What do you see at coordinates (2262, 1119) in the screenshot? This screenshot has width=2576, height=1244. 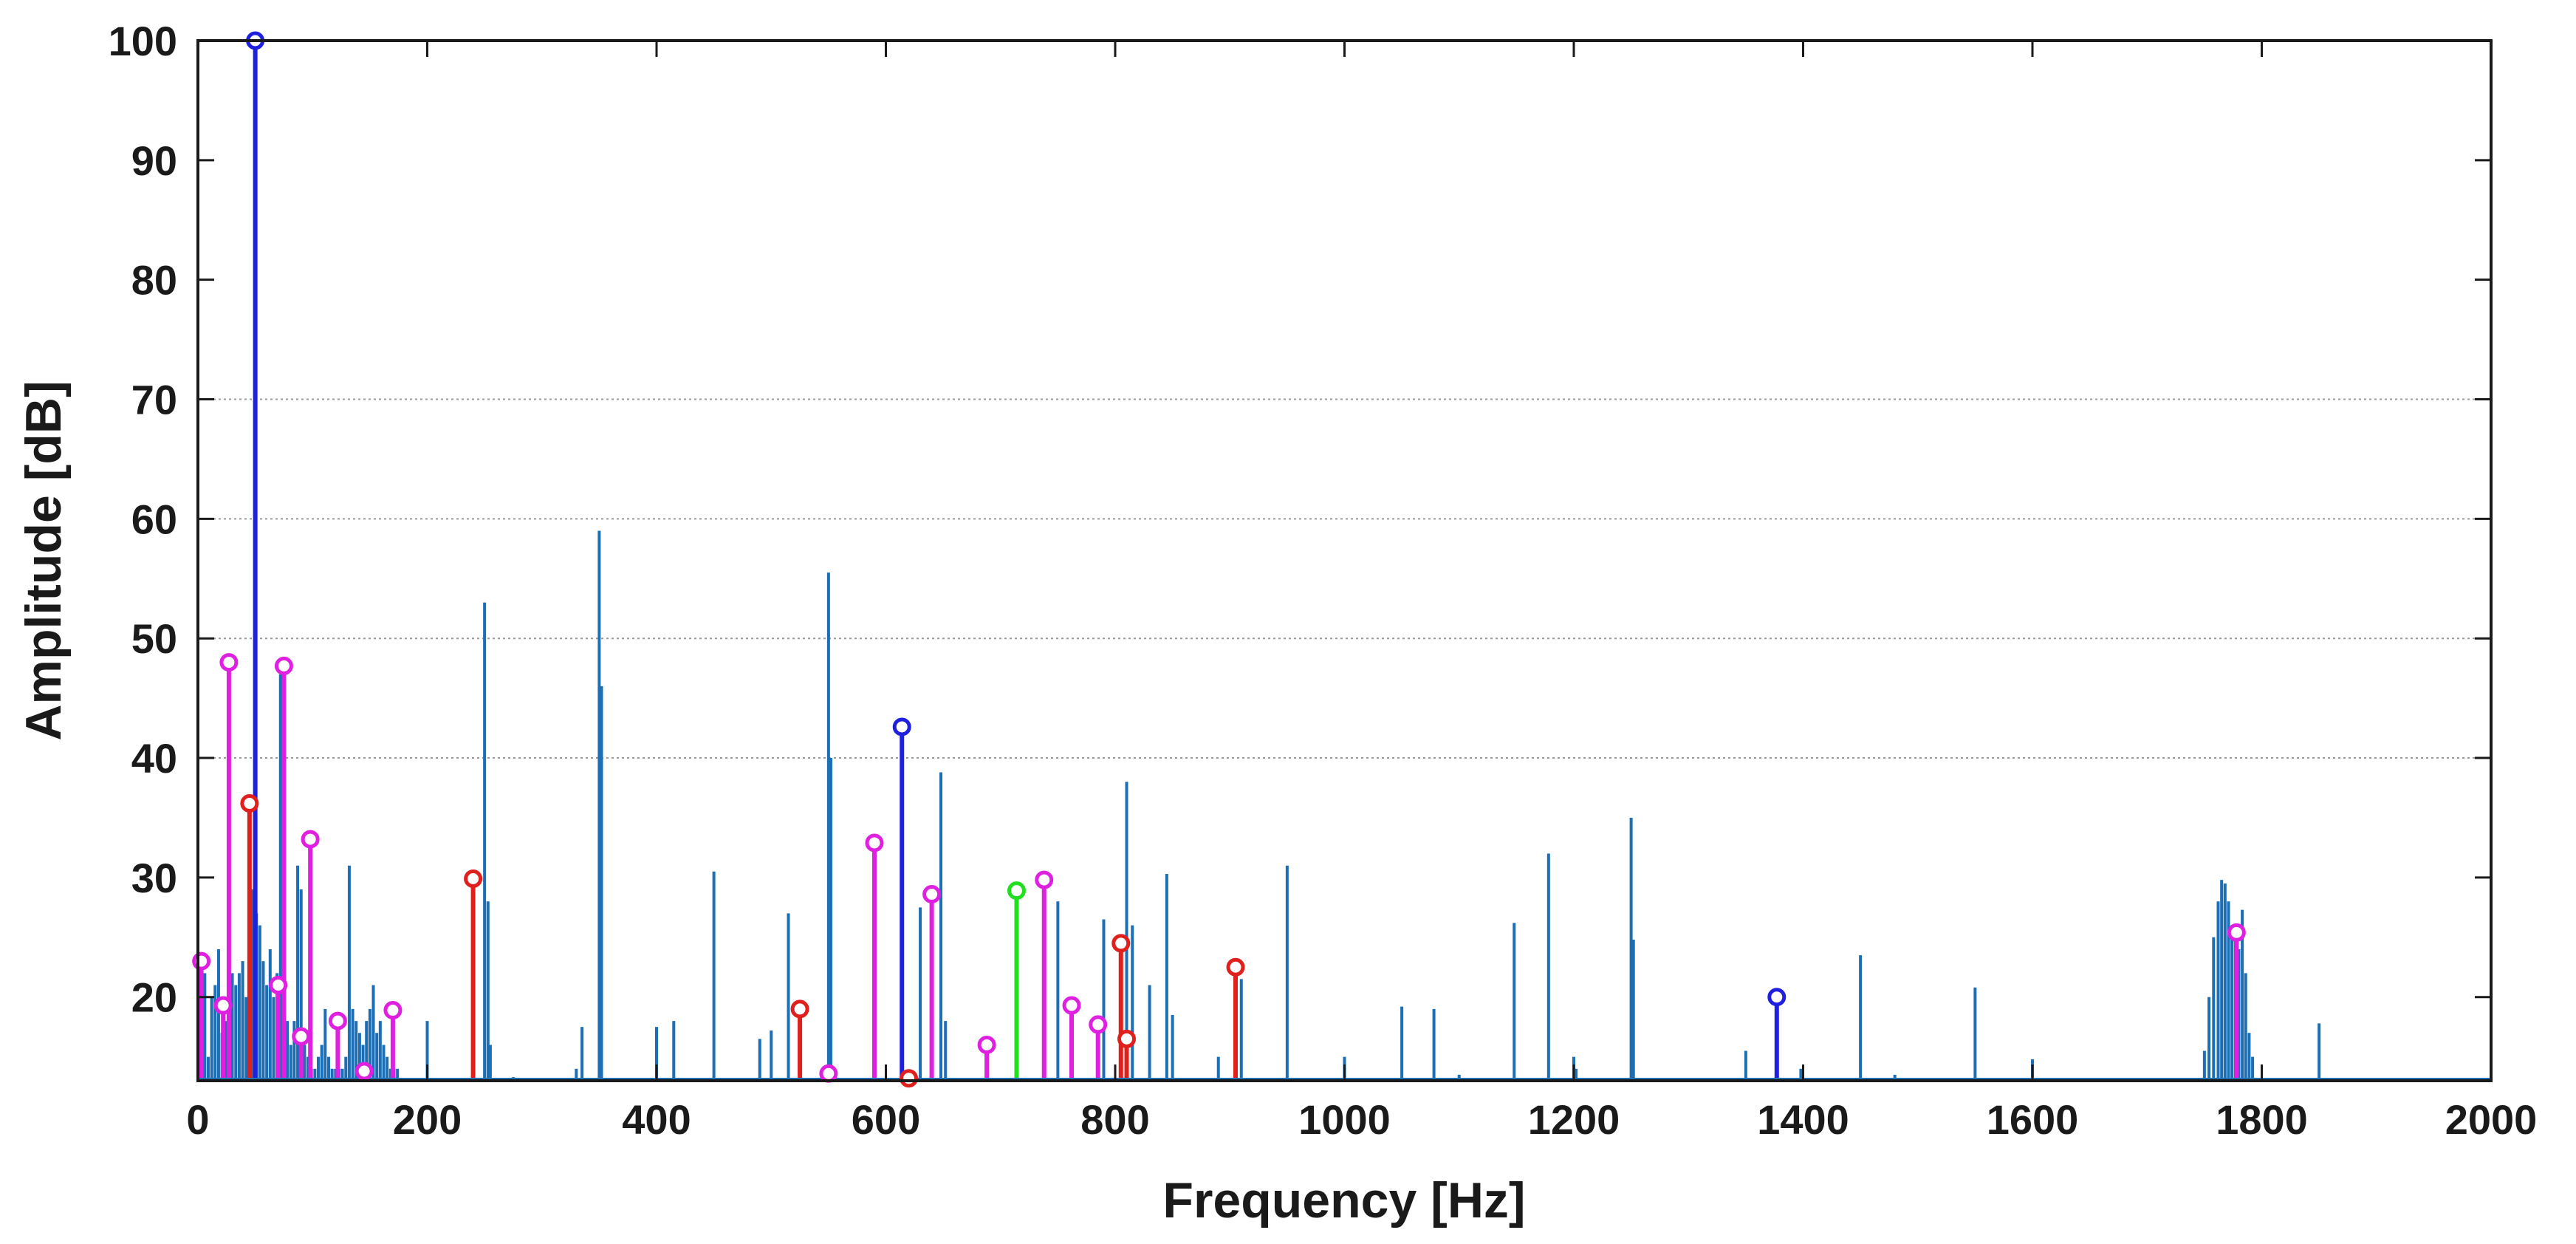 I see `x-tick-label: 1800` at bounding box center [2262, 1119].